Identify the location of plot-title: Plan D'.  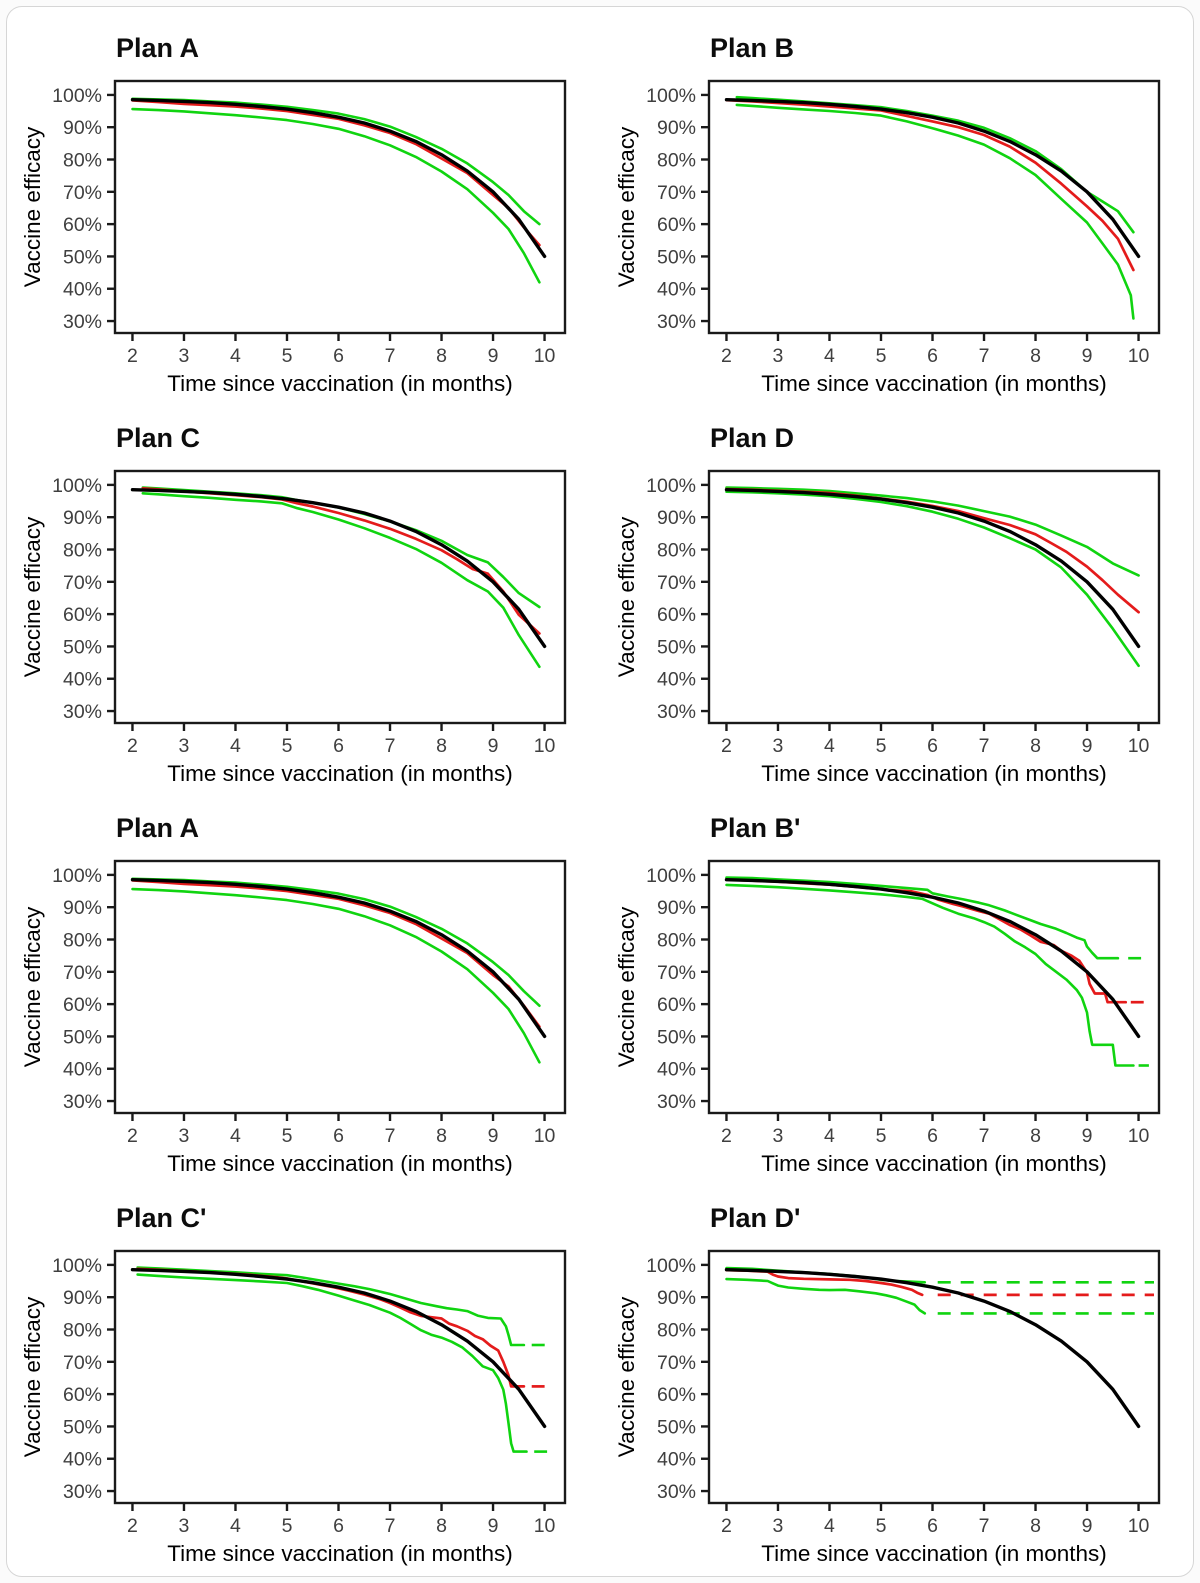
(755, 1218).